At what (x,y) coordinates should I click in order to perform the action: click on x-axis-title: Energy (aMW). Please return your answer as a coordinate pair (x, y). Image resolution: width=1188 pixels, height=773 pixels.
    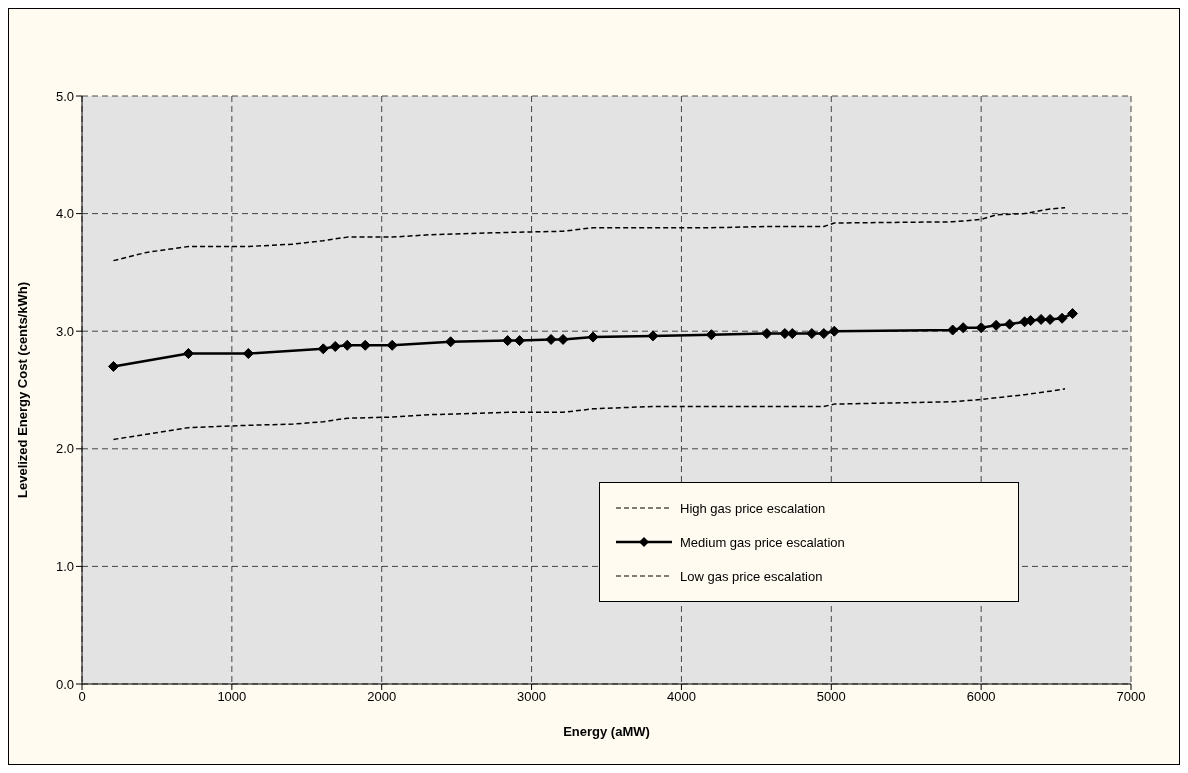
    Looking at the image, I should click on (606, 731).